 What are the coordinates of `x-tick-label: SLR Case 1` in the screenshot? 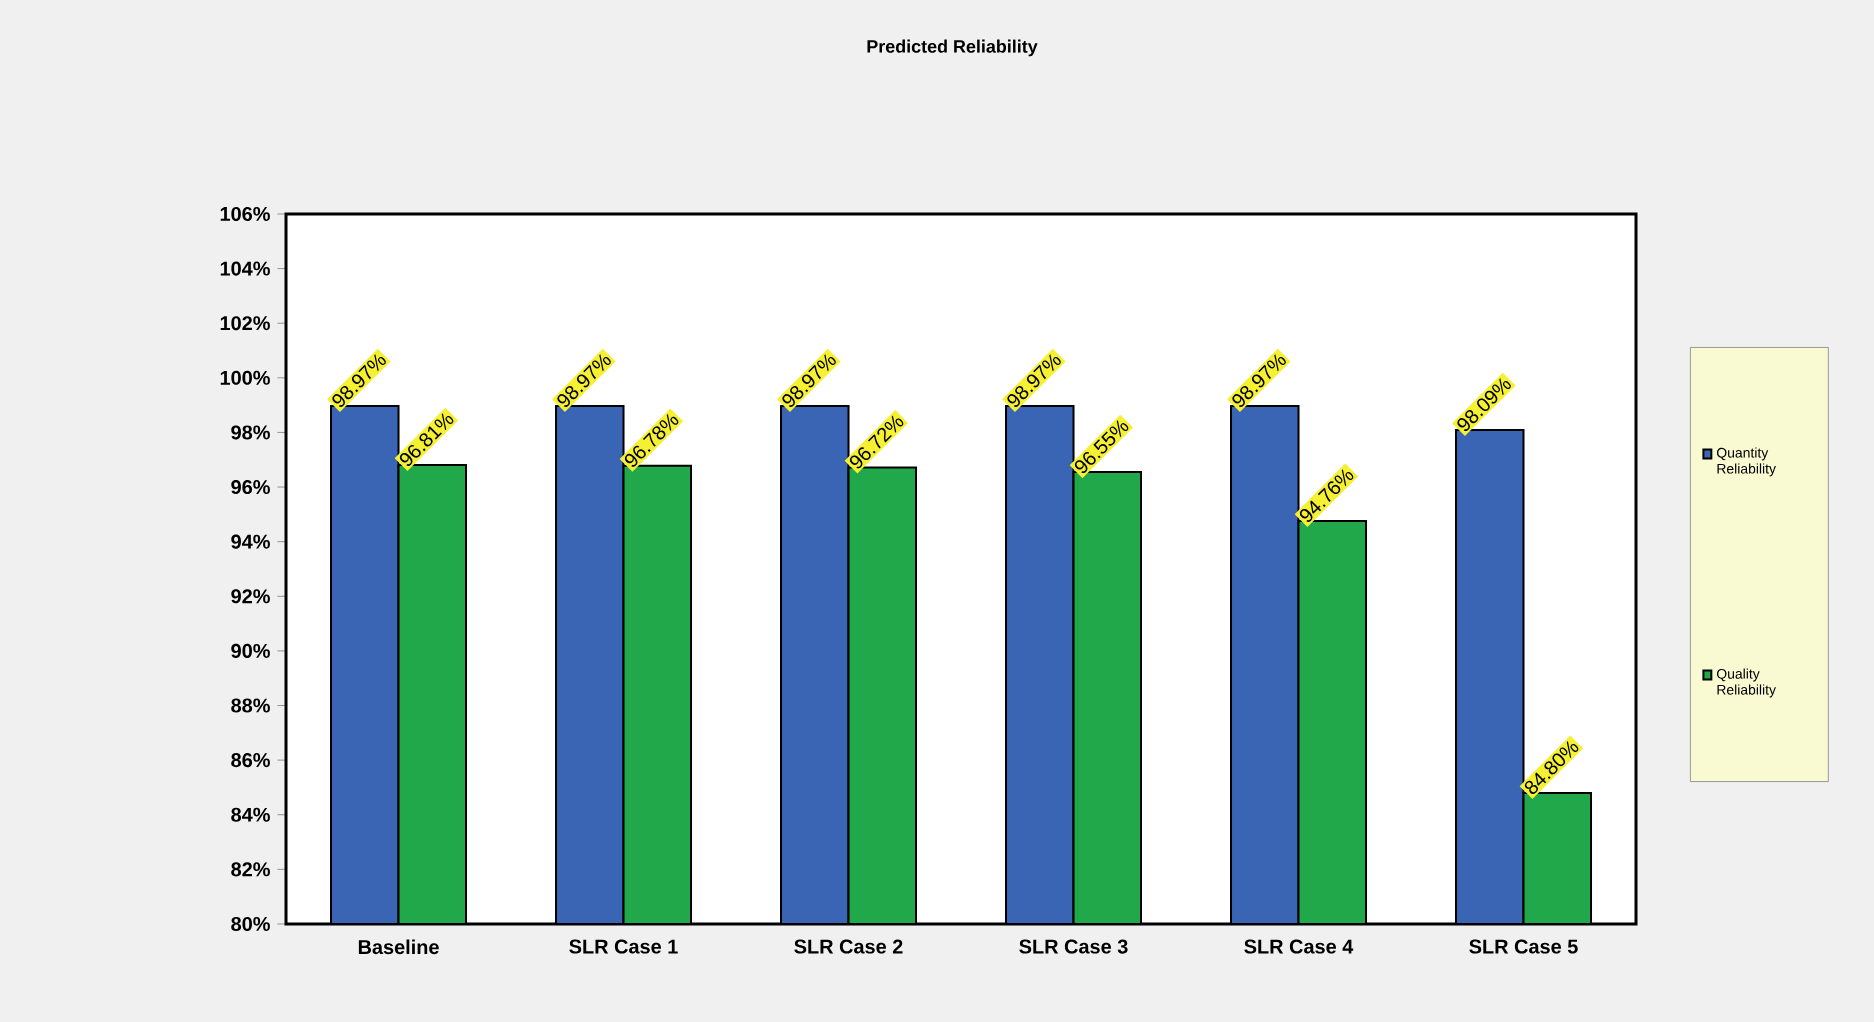 It's located at (623, 946).